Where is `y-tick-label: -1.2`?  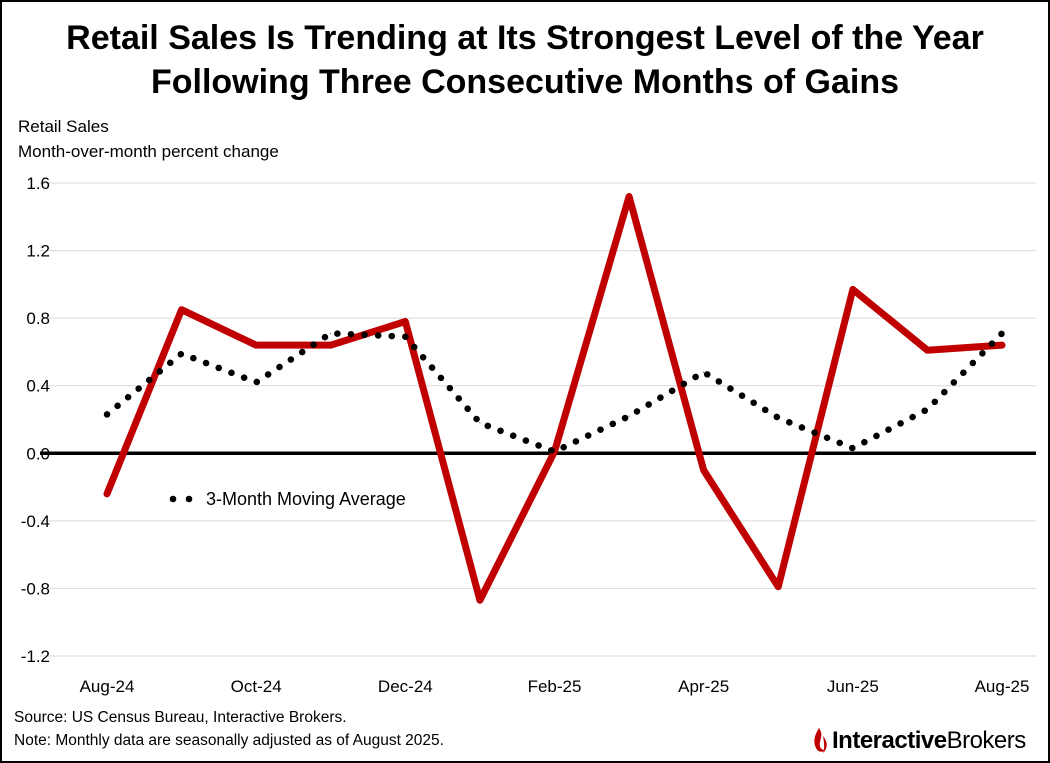
y-tick-label: -1.2 is located at coordinates (35, 656).